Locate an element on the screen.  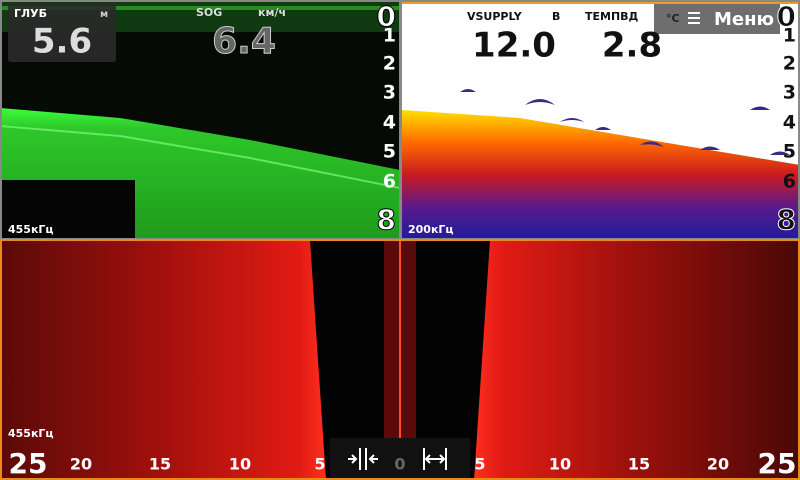
fish-arches is located at coordinates (625, 122).